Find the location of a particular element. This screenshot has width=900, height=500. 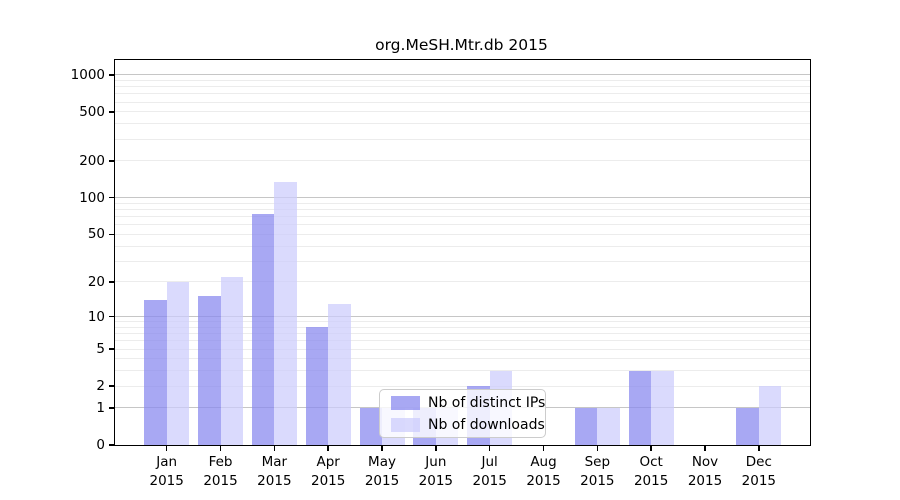

x-tick-label-oct: Oct 2015 is located at coordinates (651, 472).